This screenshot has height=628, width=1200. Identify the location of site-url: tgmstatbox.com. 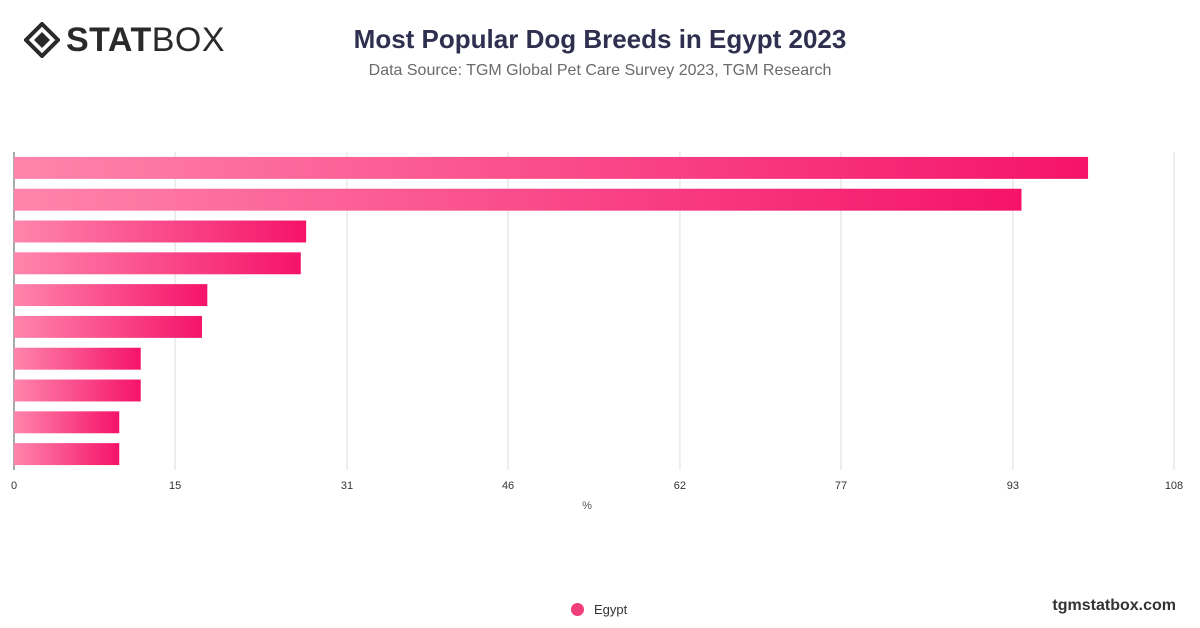
(1114, 605).